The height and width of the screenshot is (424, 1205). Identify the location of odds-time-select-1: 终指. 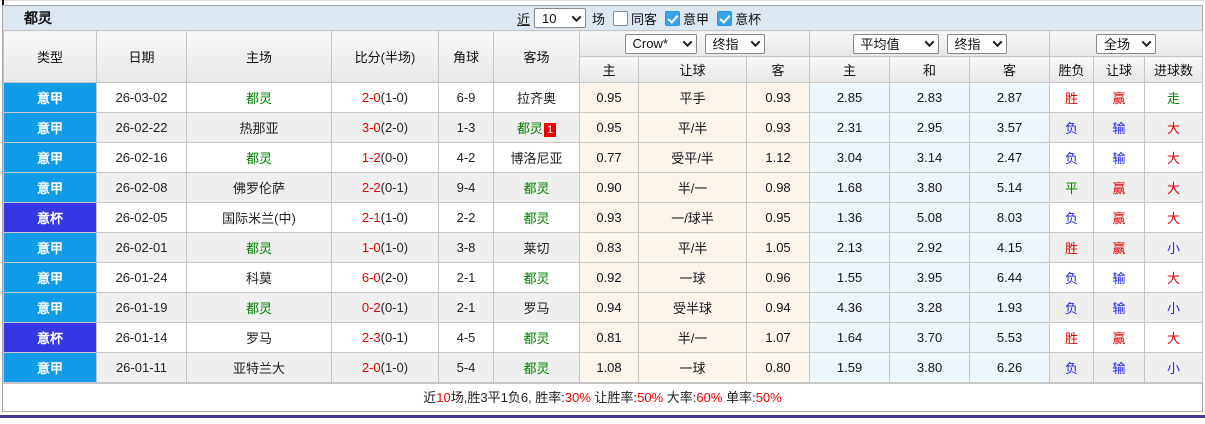
(734, 43).